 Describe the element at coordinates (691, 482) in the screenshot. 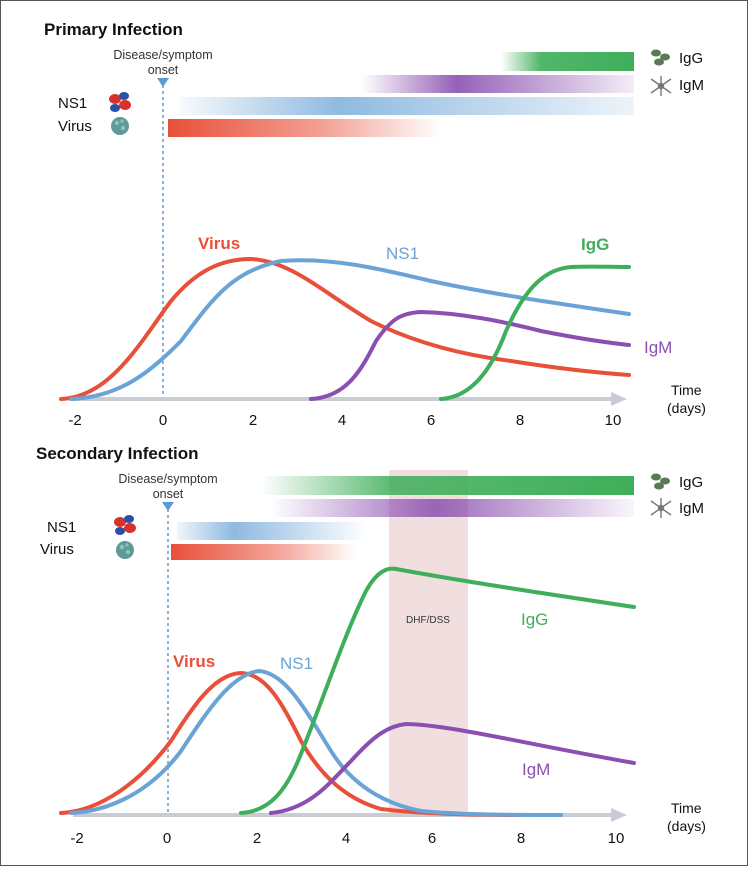

I see `secondary-legend-igg: IgG` at that location.